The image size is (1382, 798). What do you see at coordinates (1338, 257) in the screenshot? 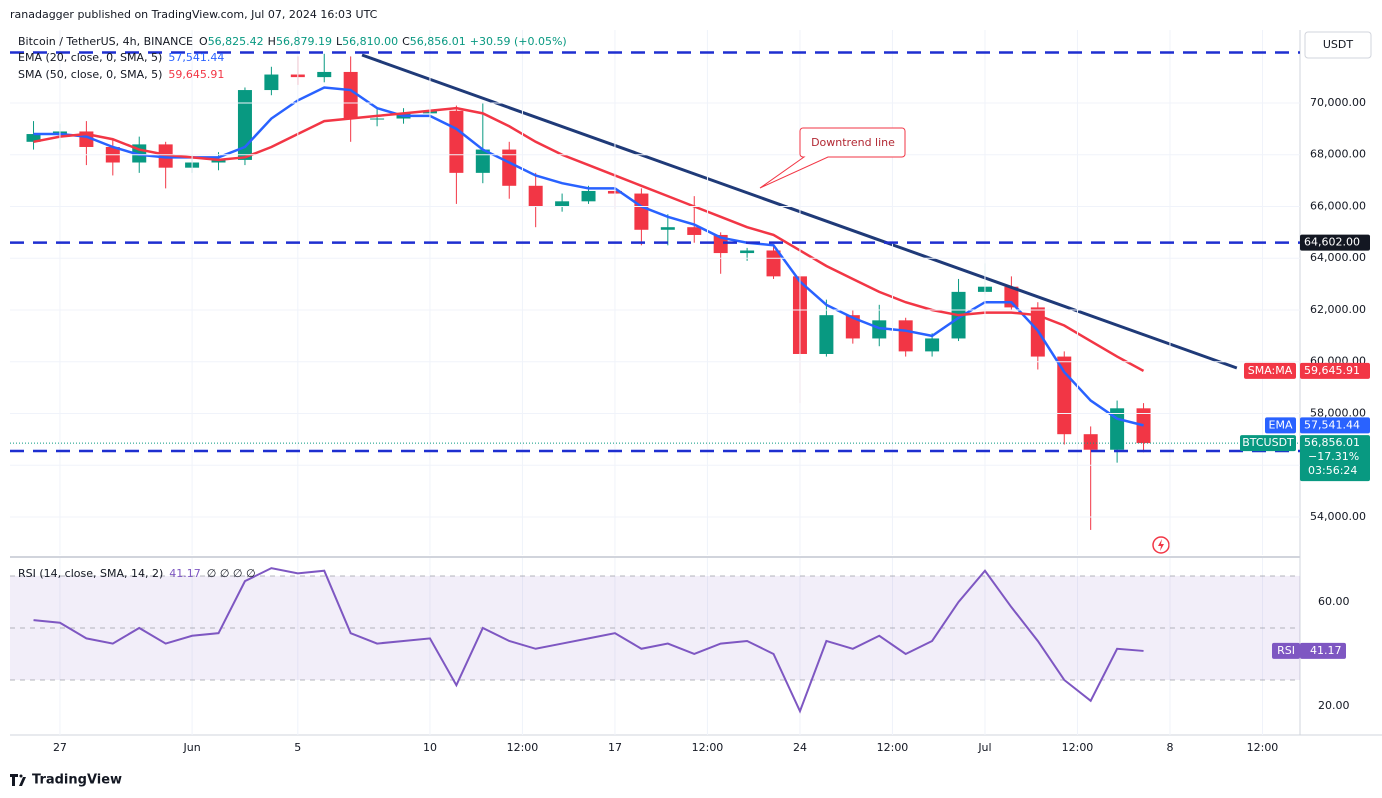
I see `y-tick-label: 64,000.00` at bounding box center [1338, 257].